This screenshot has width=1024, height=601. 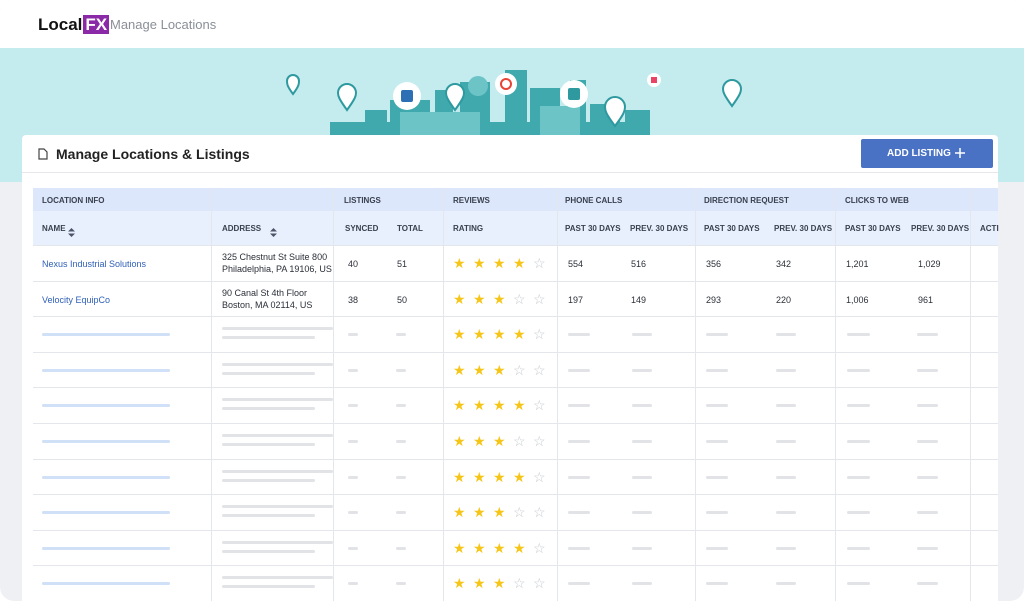 I want to click on add-listing-button: ADD LISTING, so click(x=927, y=153).